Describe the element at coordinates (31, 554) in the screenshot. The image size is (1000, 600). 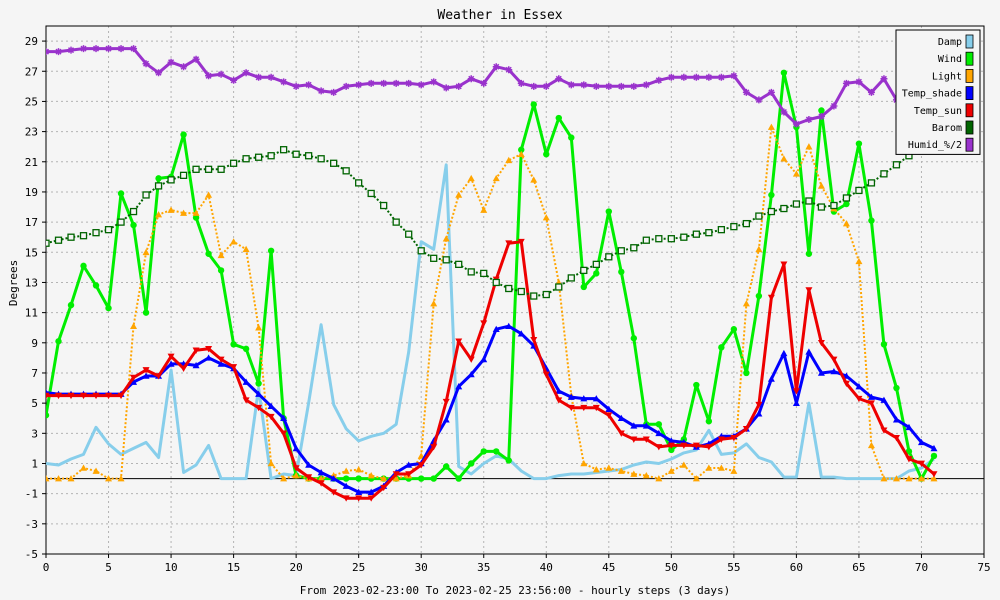
I see `y-tick-label: -5` at that location.